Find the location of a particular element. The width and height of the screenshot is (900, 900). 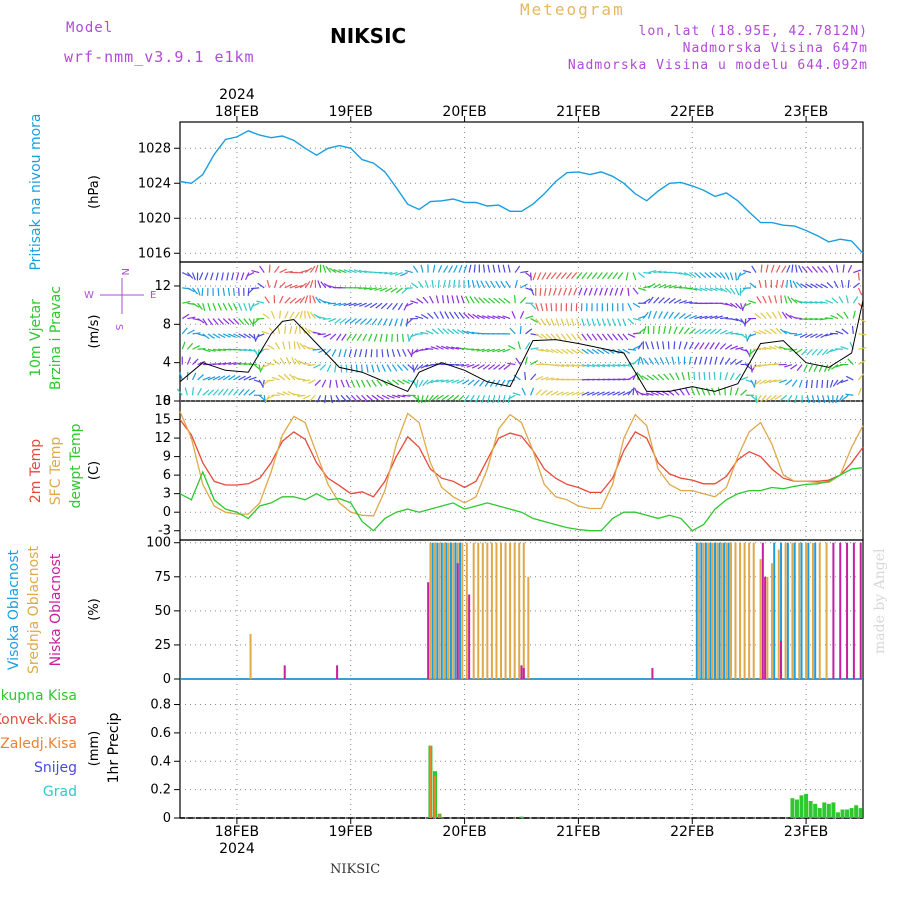

ytick-label-cloud-3: 75 is located at coordinates (162, 577).